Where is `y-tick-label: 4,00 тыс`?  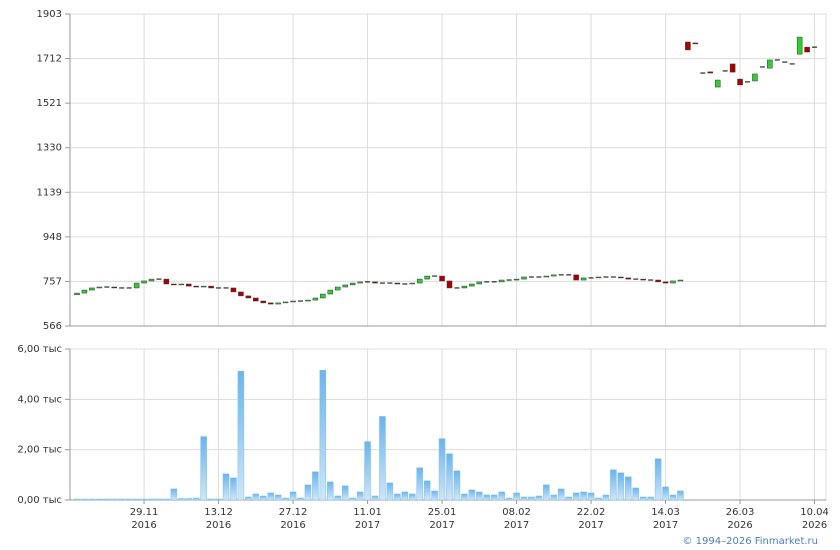
y-tick-label: 4,00 тыс is located at coordinates (39, 399).